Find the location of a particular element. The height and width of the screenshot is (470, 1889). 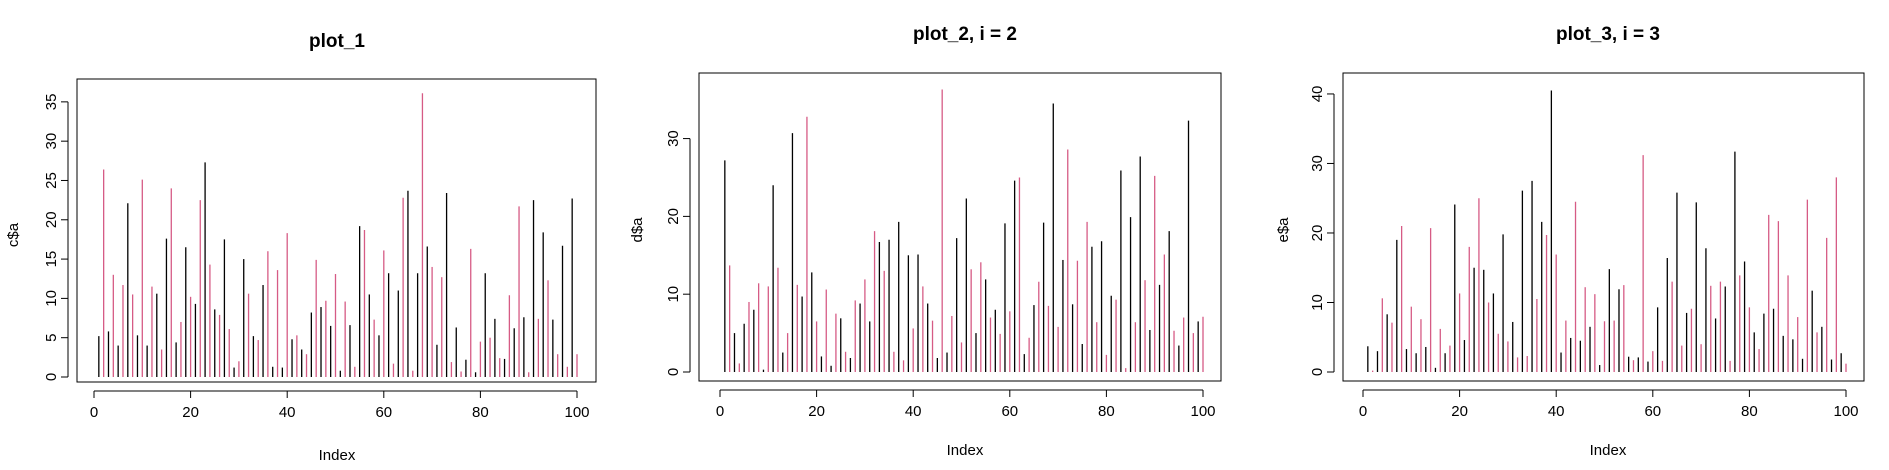

y-axis-label: c$a is located at coordinates (13, 234).